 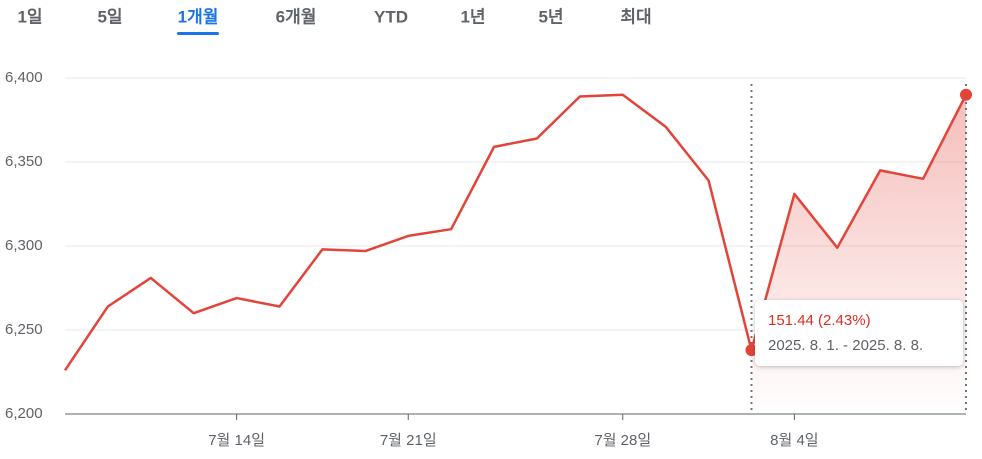 I want to click on y-tick-label: 6,250, so click(x=24, y=329).